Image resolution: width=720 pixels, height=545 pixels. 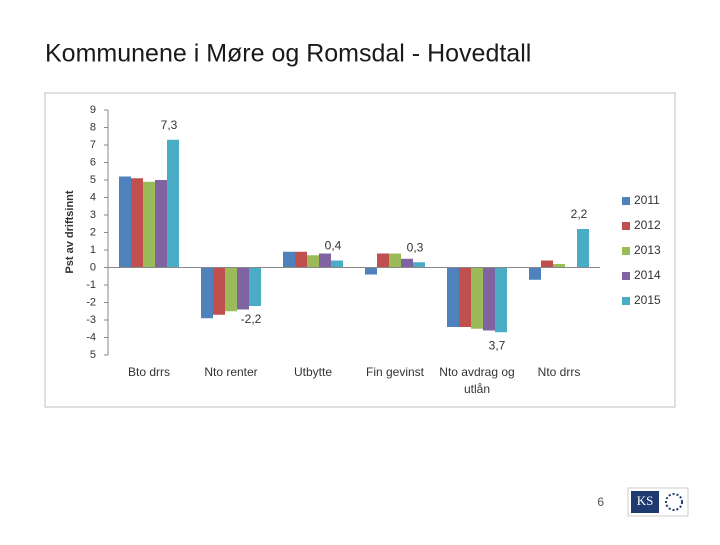 What do you see at coordinates (251, 319) in the screenshot?
I see `data-label: -2,2` at bounding box center [251, 319].